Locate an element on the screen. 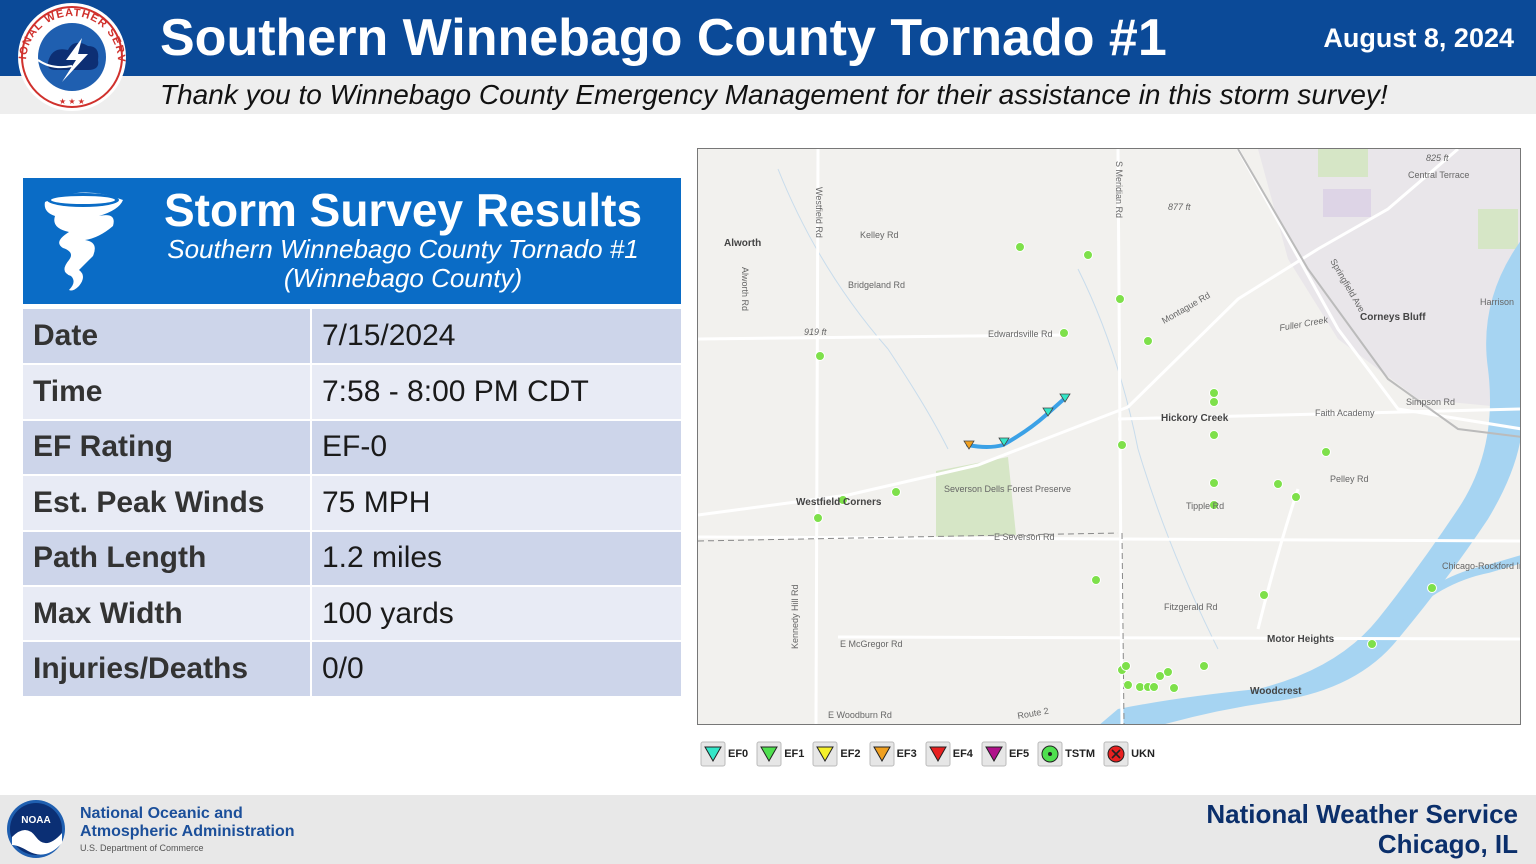 This screenshot has height=864, width=1536. legend-item-ef2: EF2 is located at coordinates (836, 754).